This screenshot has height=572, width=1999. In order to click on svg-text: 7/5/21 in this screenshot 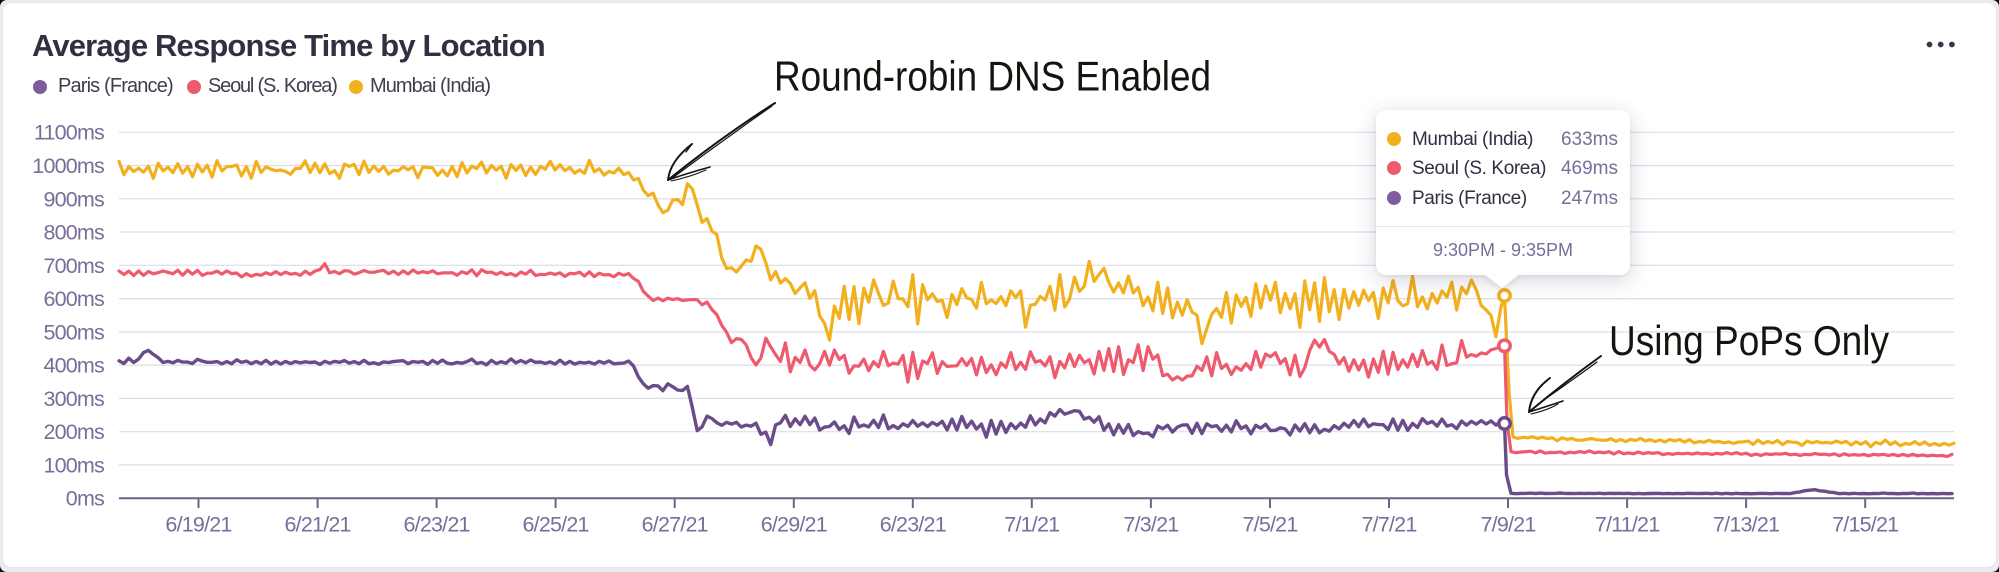, I will do `click(1270, 525)`.